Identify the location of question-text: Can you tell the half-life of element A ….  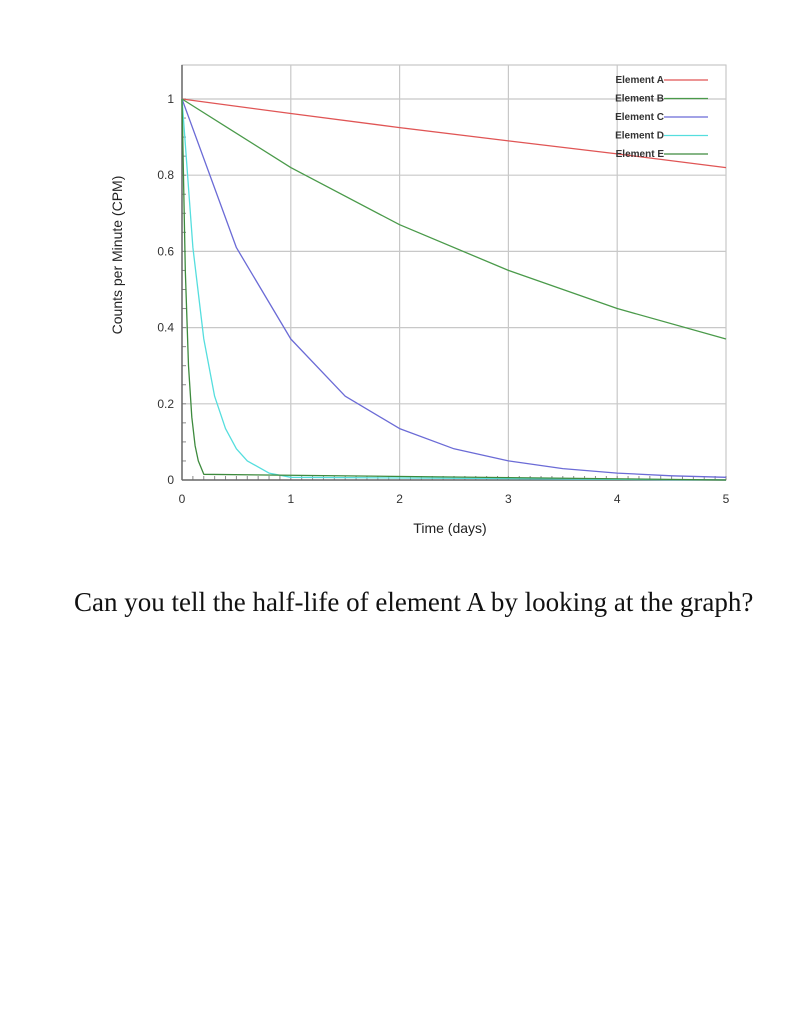
(414, 602).